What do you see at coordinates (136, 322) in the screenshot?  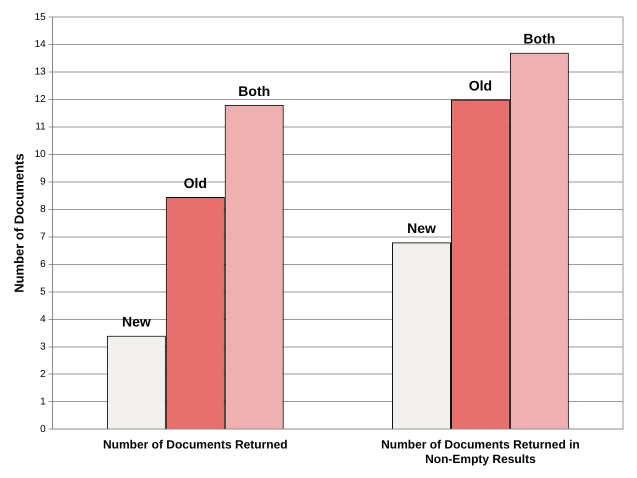 I see `text: New` at bounding box center [136, 322].